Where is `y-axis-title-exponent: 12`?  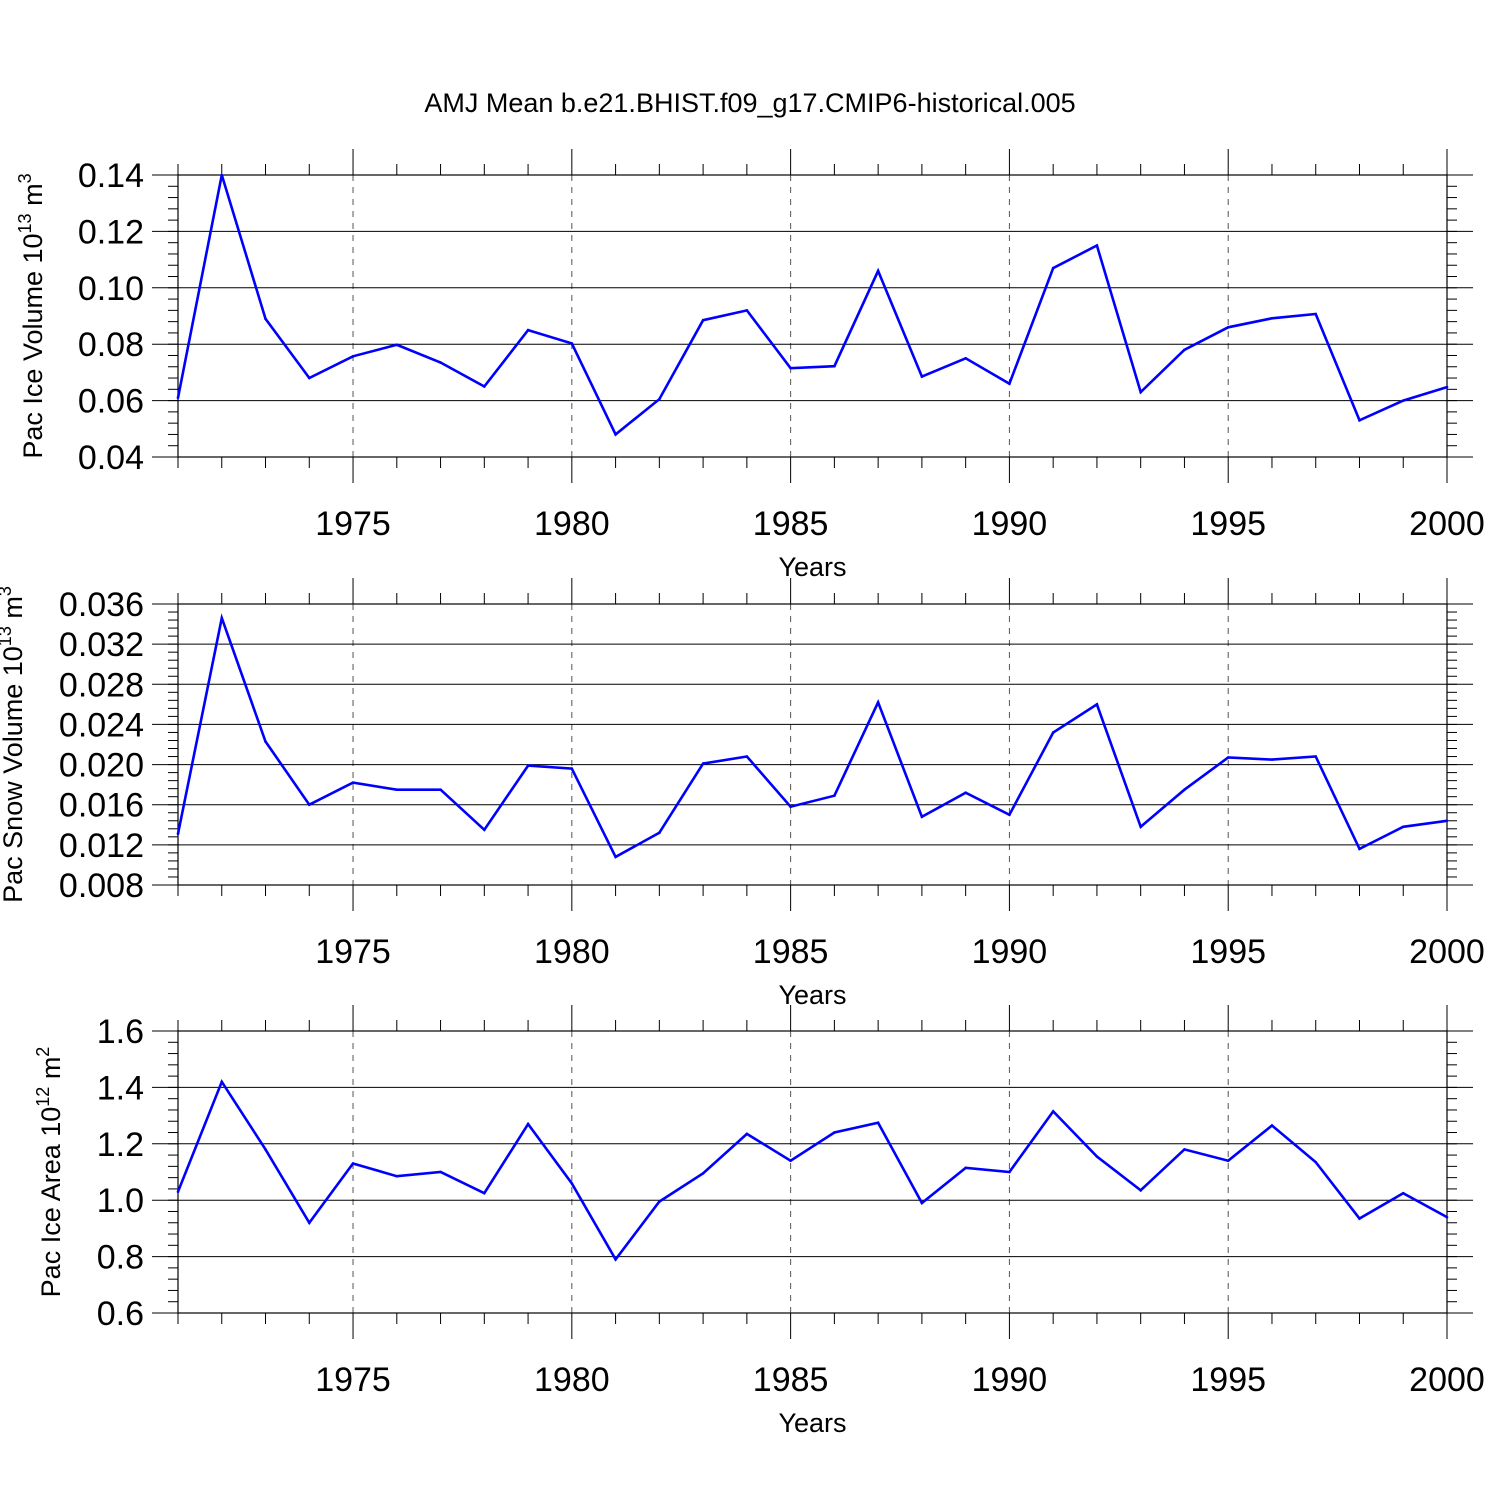
y-axis-title-exponent: 12 is located at coordinates (43, 1097).